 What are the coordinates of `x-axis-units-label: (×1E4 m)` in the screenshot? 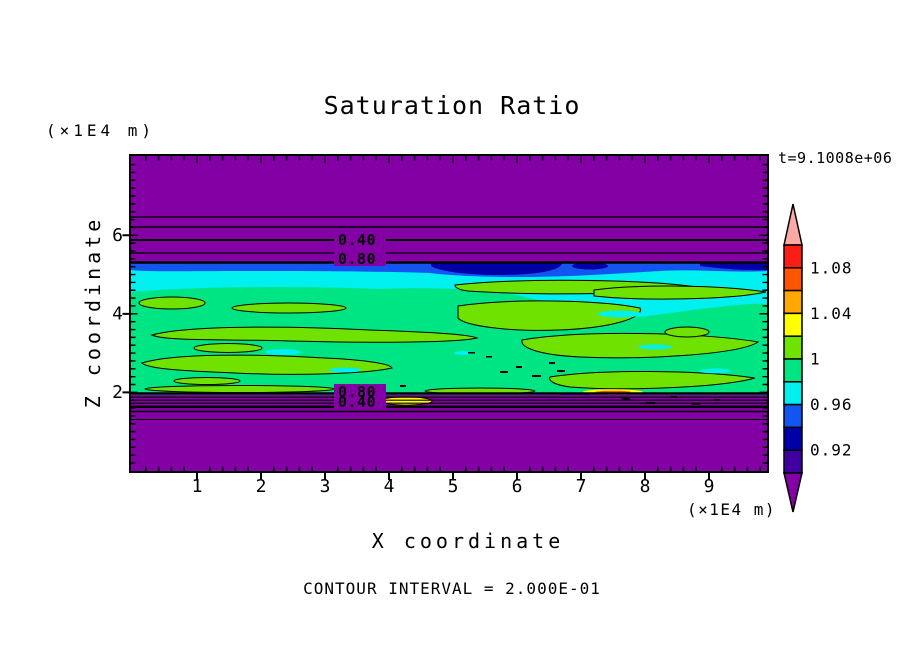 It's located at (731, 509).